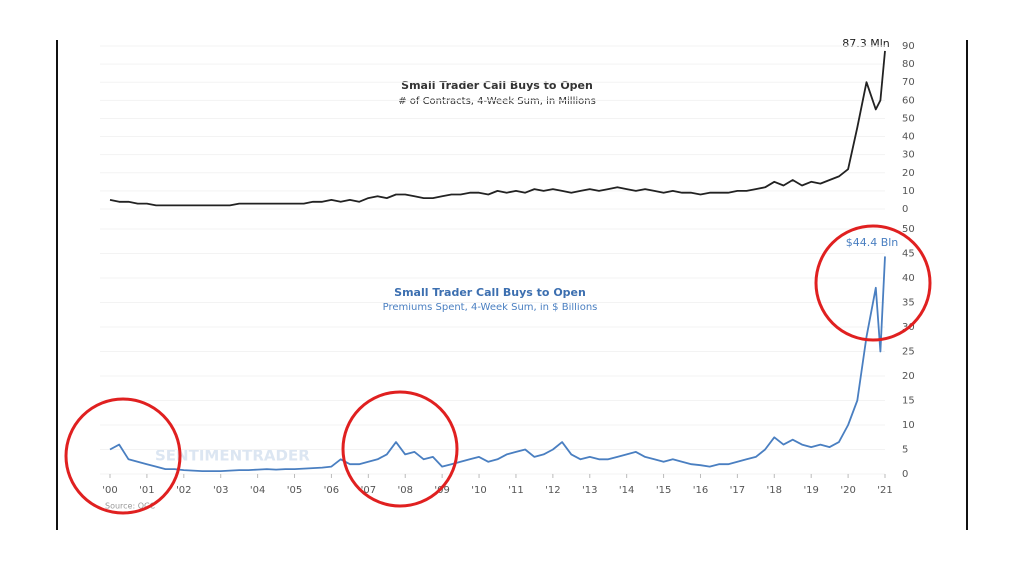  Describe the element at coordinates (908, 352) in the screenshot. I see `y-tick-label: 25` at that location.